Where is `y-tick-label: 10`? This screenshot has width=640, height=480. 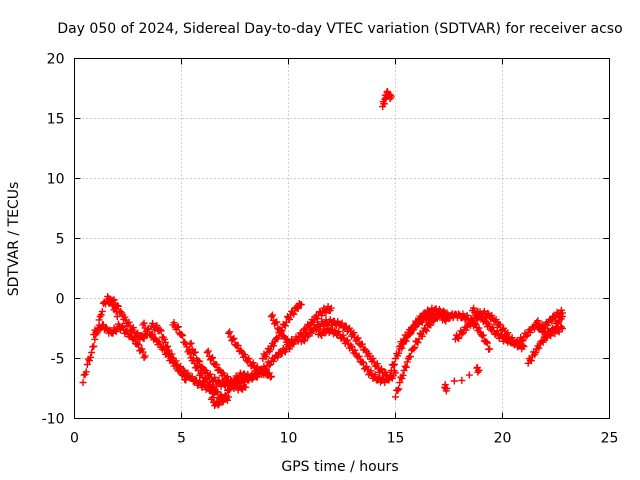
y-tick-label: 10 is located at coordinates (56, 180).